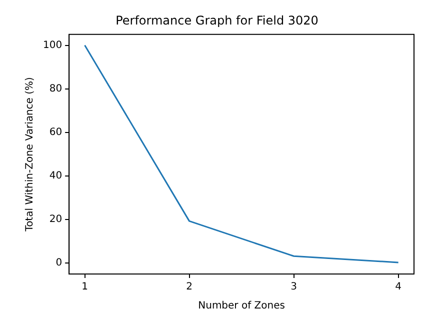 The height and width of the screenshot is (336, 446). Describe the element at coordinates (398, 287) in the screenshot. I see `x-tick-label: 4` at that location.